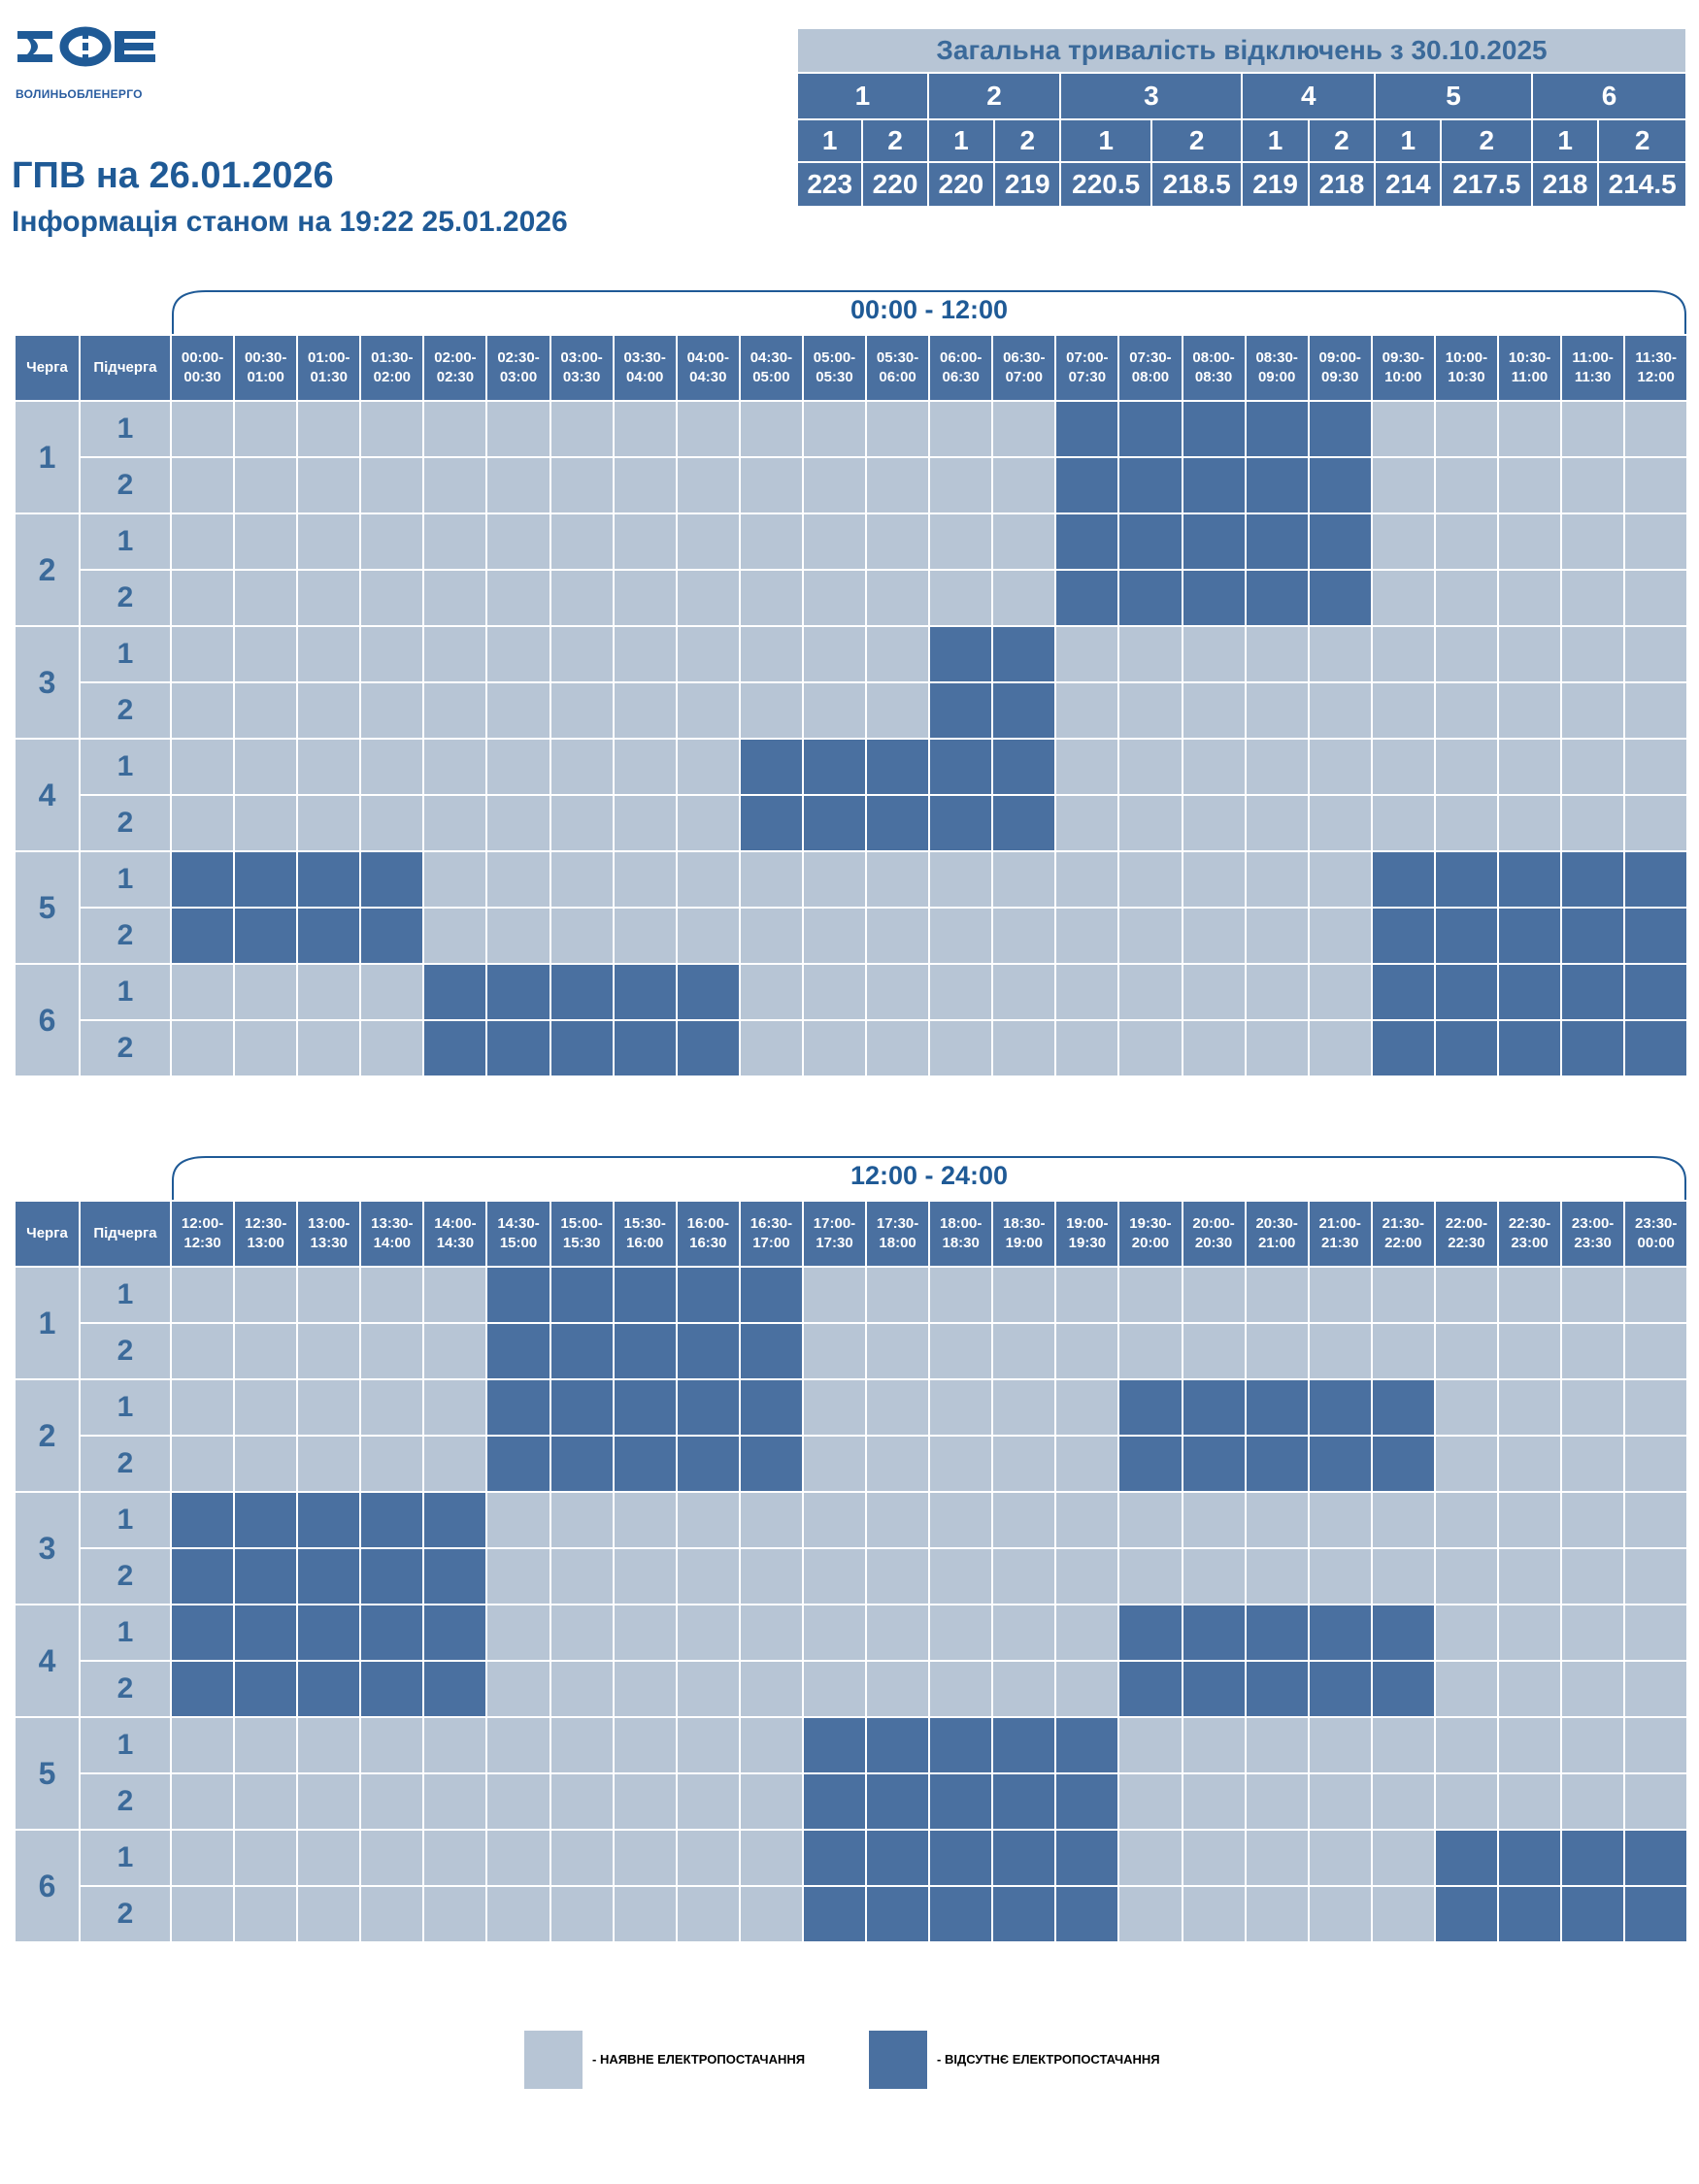  I want to click on summary-duration-value: 218, so click(1342, 184).